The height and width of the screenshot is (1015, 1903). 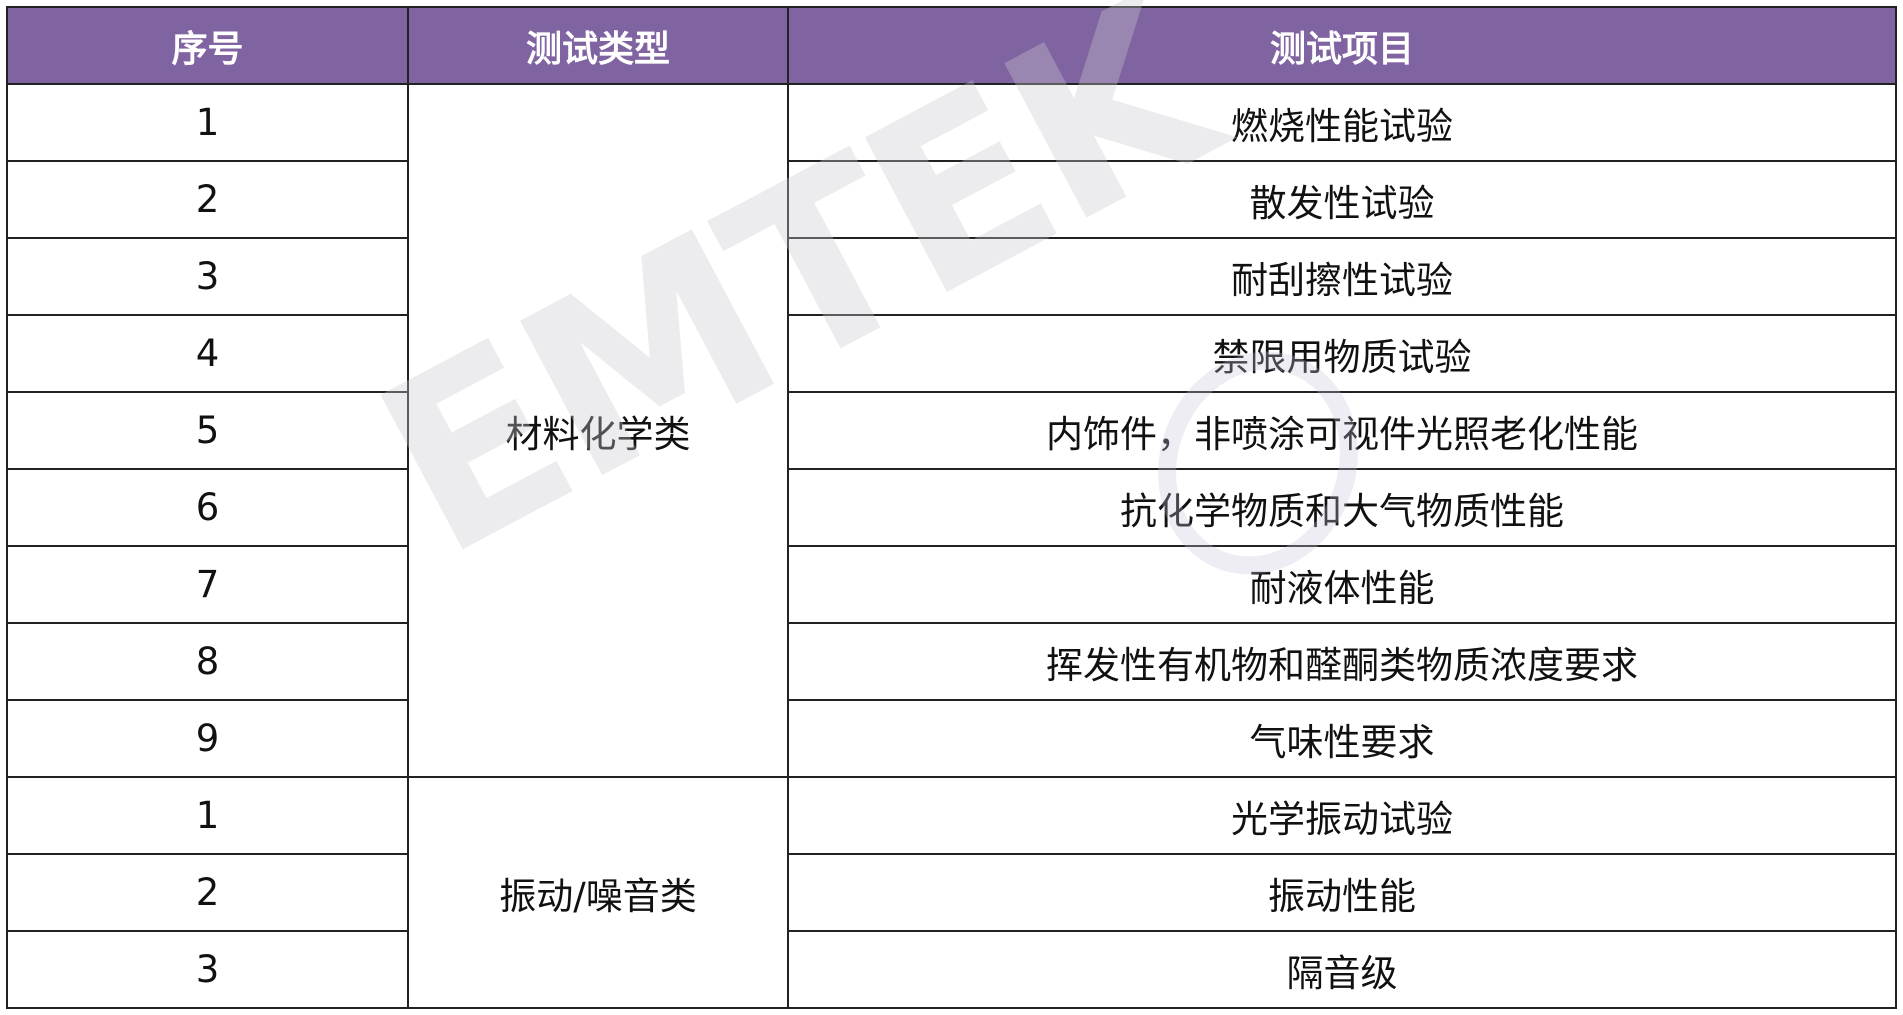 I want to click on test-item-cell: 气味性要求, so click(x=1342, y=738).